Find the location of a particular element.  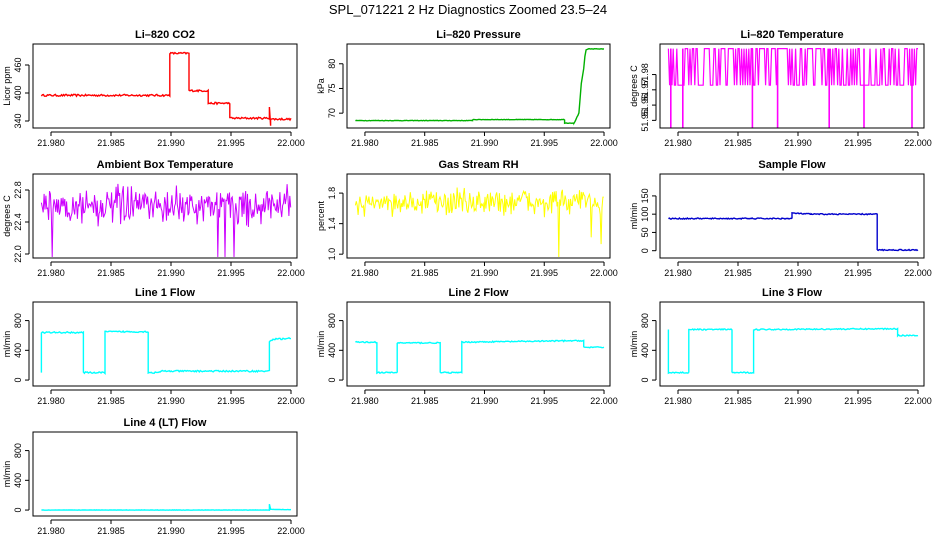

y-tick-label: 22.4 is located at coordinates (18, 222).